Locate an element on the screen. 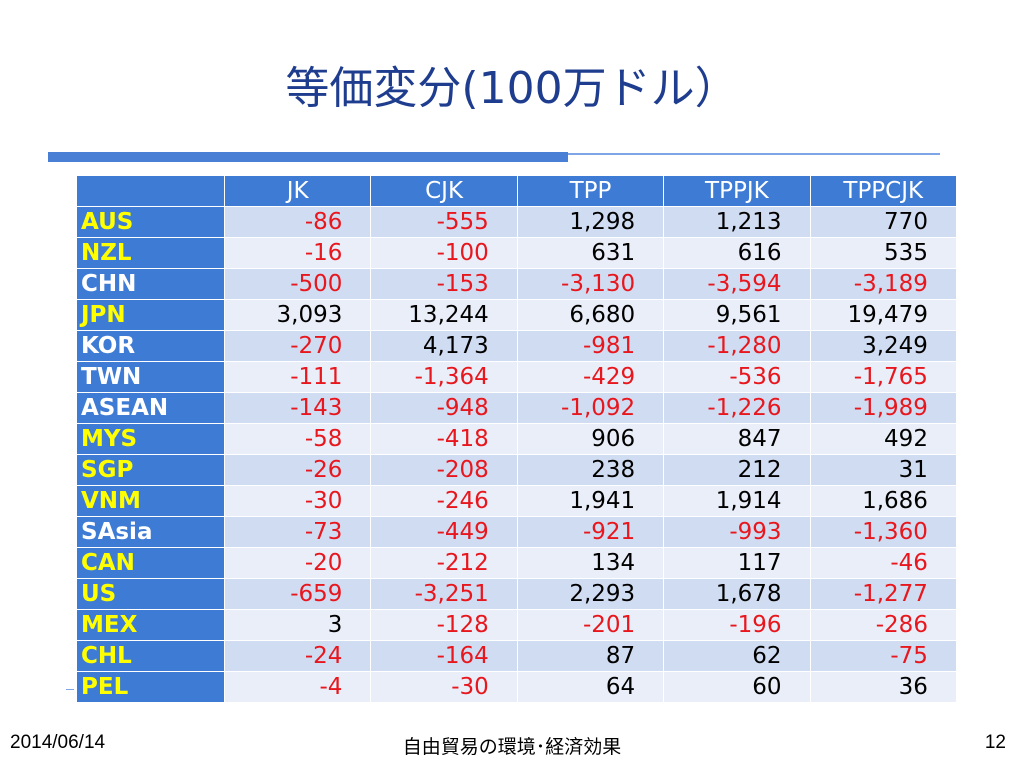  table-cell: 9,561 is located at coordinates (737, 315).